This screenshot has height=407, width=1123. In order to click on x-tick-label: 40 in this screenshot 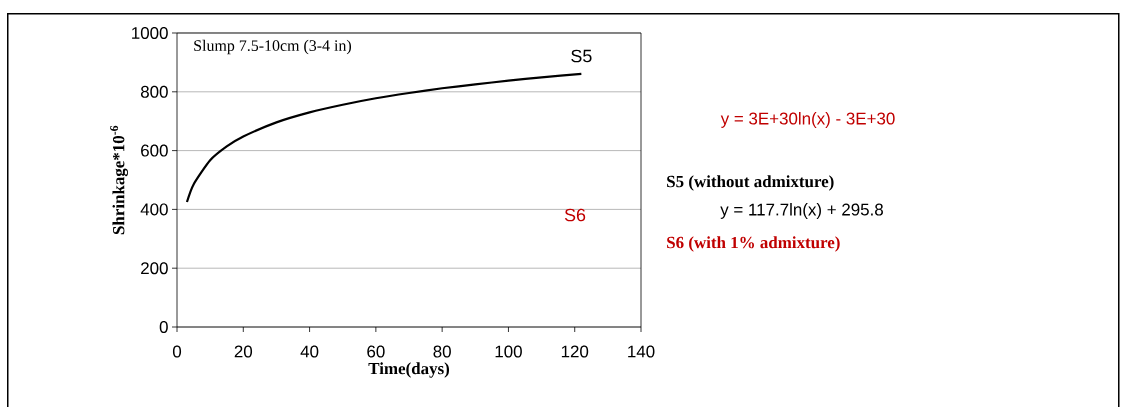, I will do `click(309, 351)`.